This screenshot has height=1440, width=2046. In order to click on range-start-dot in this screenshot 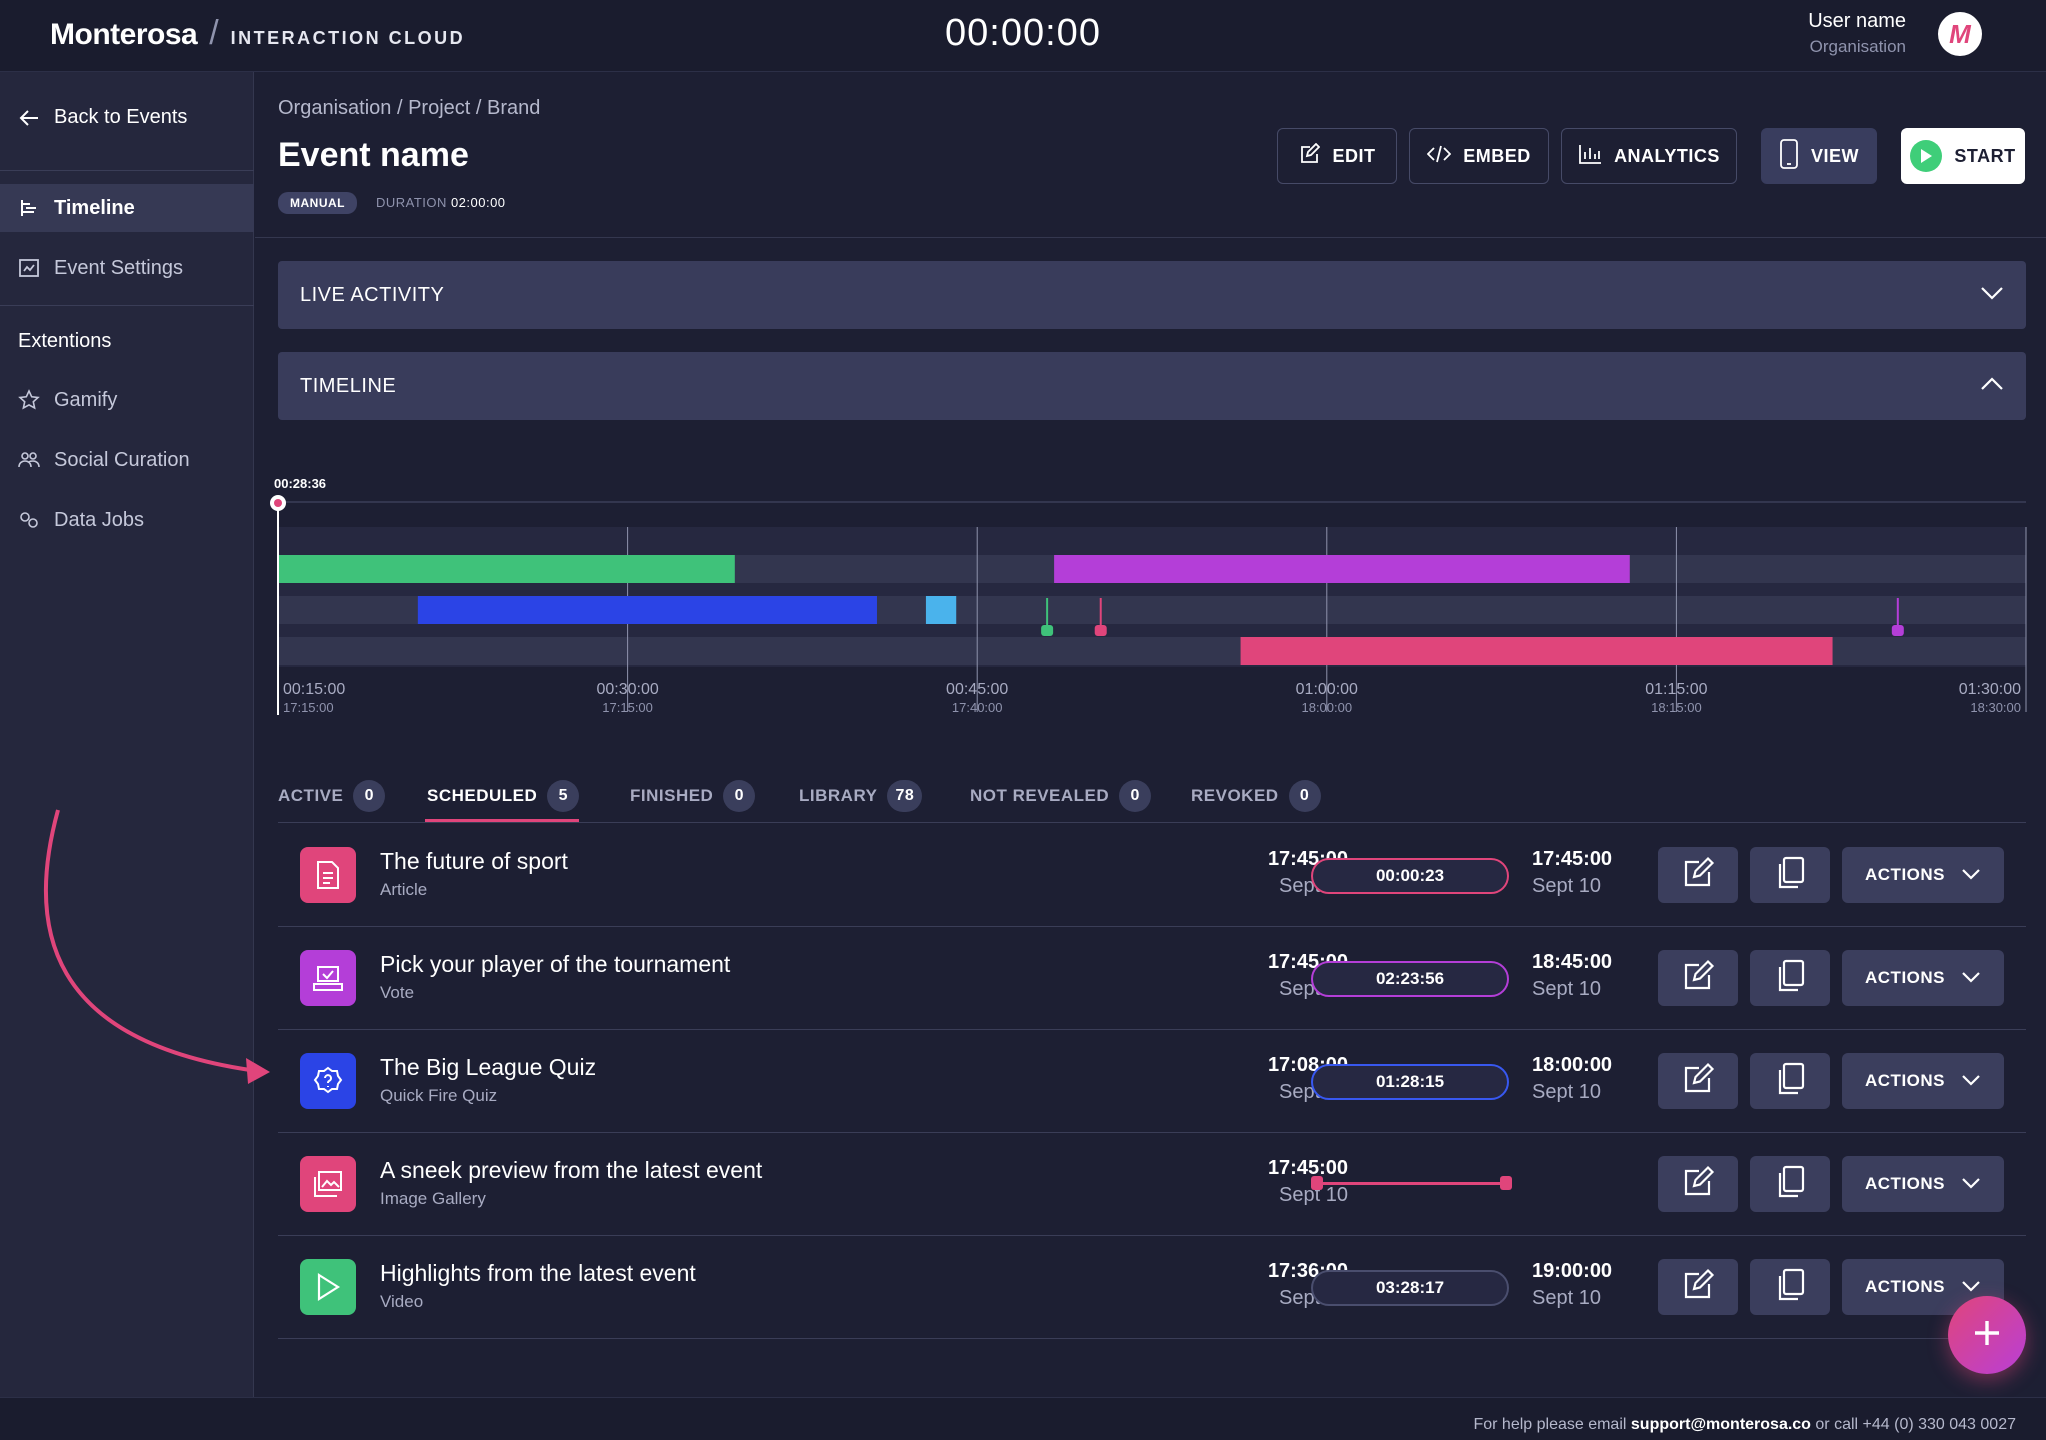, I will do `click(1317, 1183)`.